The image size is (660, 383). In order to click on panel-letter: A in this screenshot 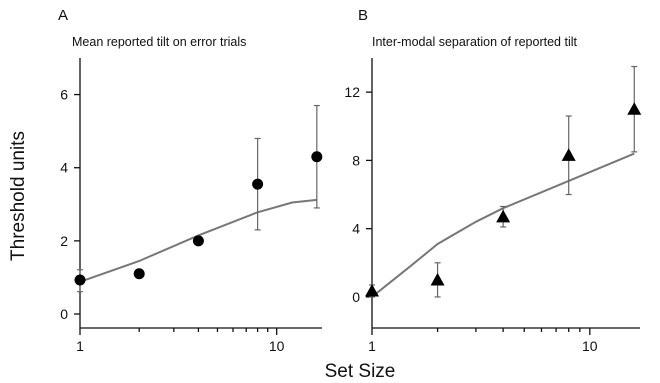, I will do `click(63, 15)`.